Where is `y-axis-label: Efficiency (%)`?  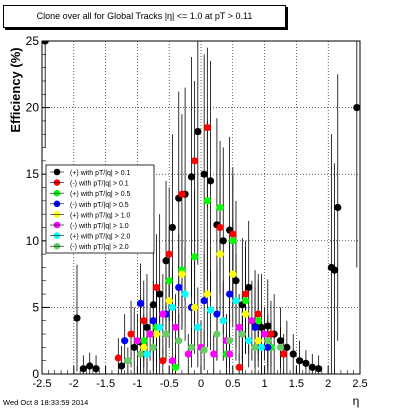
y-axis-label: Efficiency (%) is located at coordinates (15, 89).